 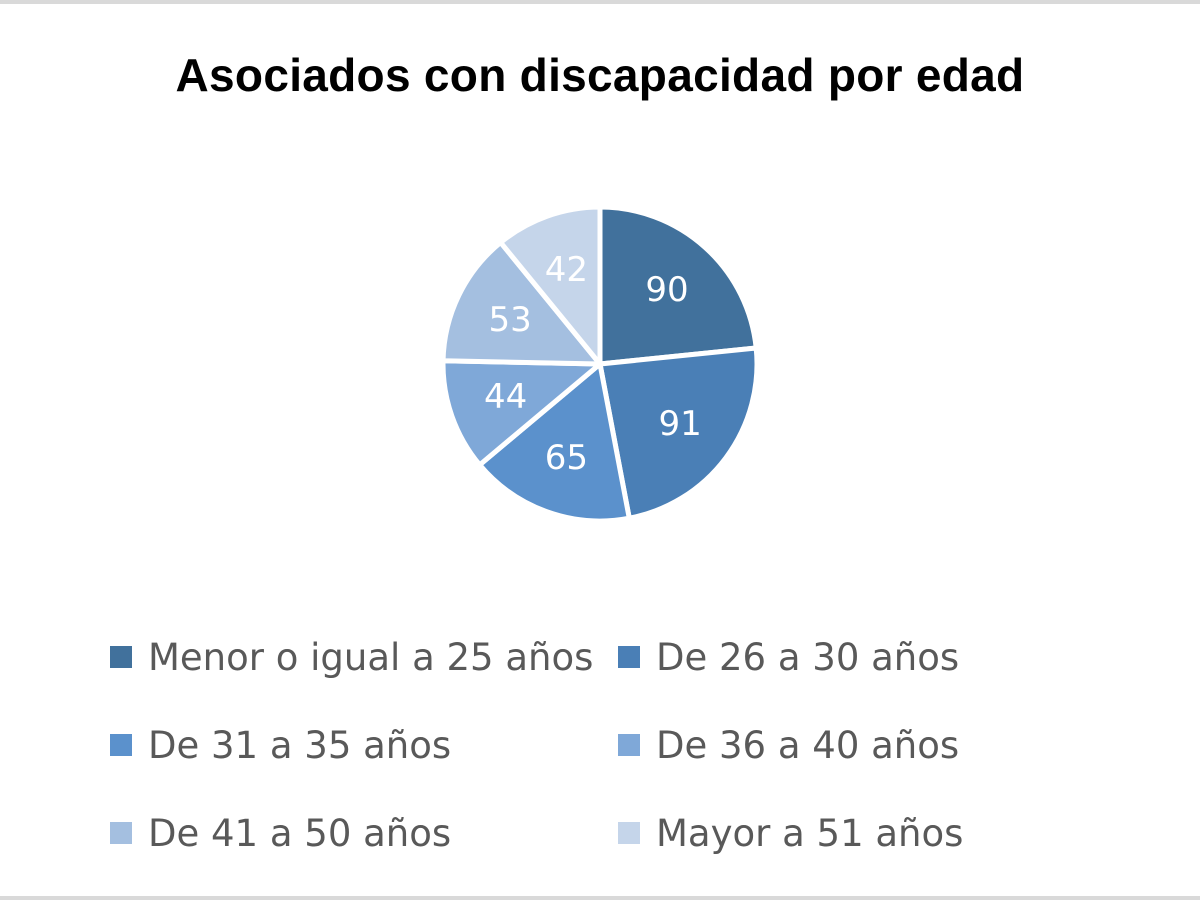 I want to click on legend-label-3: De 36 a 40 años, so click(x=808, y=745).